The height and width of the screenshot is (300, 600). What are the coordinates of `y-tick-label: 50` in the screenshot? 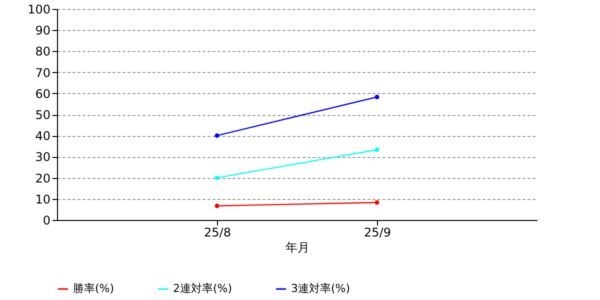 It's located at (42, 115).